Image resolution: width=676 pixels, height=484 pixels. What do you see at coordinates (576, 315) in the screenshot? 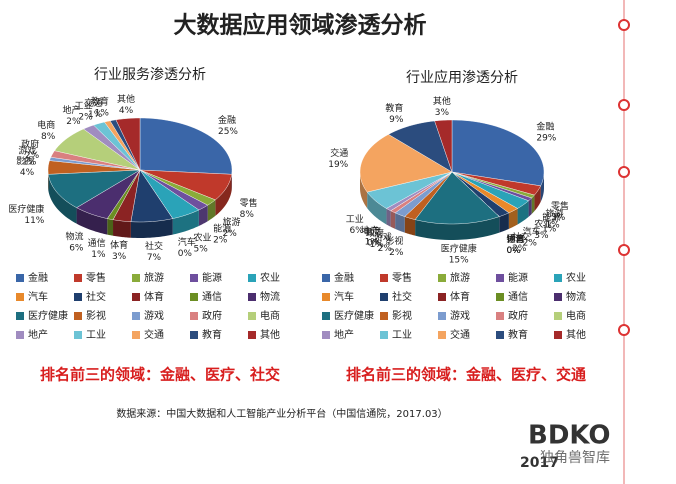
I see `legend-label: 电商` at bounding box center [576, 315].